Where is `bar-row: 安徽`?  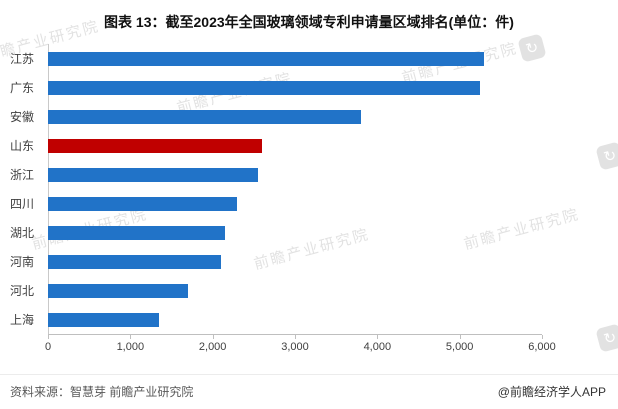
bar-row: 安徽 is located at coordinates (276, 116).